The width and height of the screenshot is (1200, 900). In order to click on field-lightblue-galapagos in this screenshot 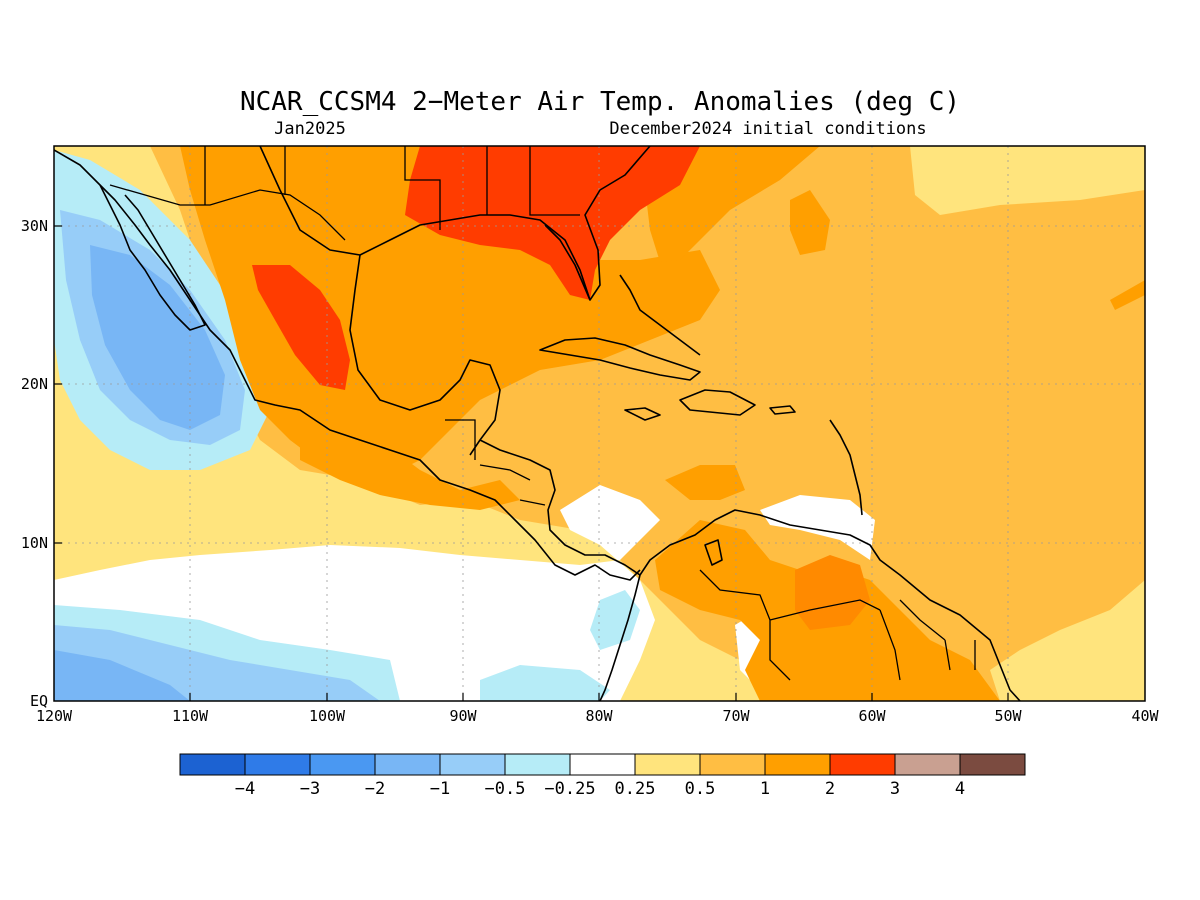, I will do `click(545, 683)`.